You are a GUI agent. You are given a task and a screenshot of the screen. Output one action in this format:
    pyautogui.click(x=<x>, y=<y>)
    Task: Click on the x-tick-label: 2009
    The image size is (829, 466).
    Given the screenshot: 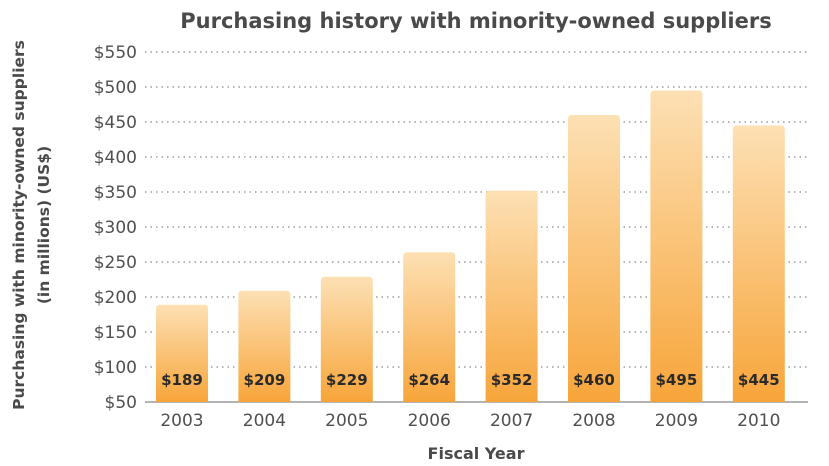 What is the action you would take?
    pyautogui.click(x=676, y=421)
    